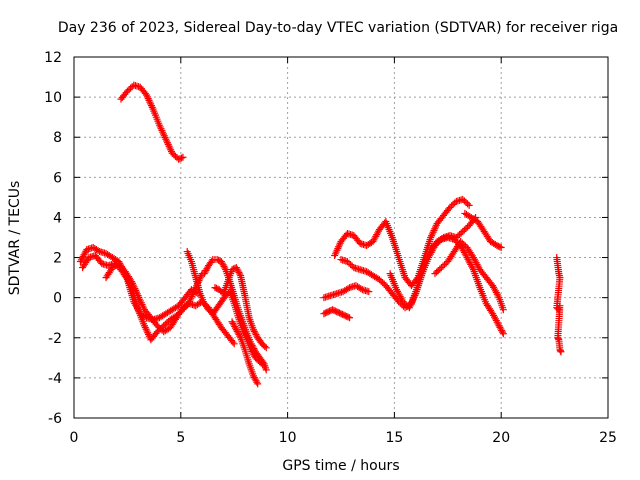 The height and width of the screenshot is (480, 640). Describe the element at coordinates (245, 353) in the screenshot. I see `series-sat-h` at that location.